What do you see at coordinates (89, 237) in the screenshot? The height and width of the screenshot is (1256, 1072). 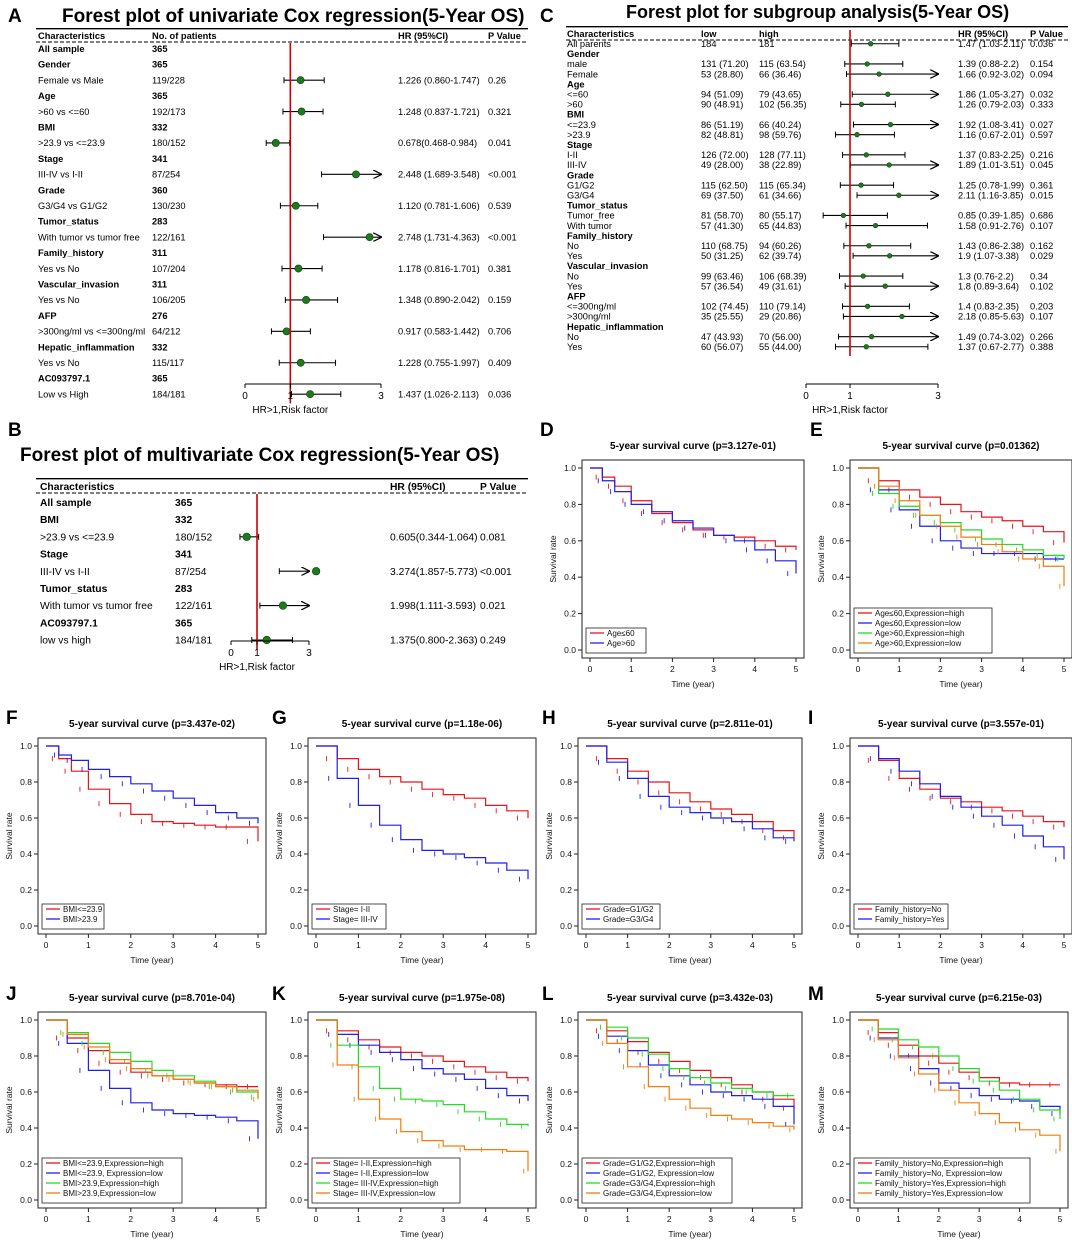 I see `subgroup-label: With tumor vs tumor free` at bounding box center [89, 237].